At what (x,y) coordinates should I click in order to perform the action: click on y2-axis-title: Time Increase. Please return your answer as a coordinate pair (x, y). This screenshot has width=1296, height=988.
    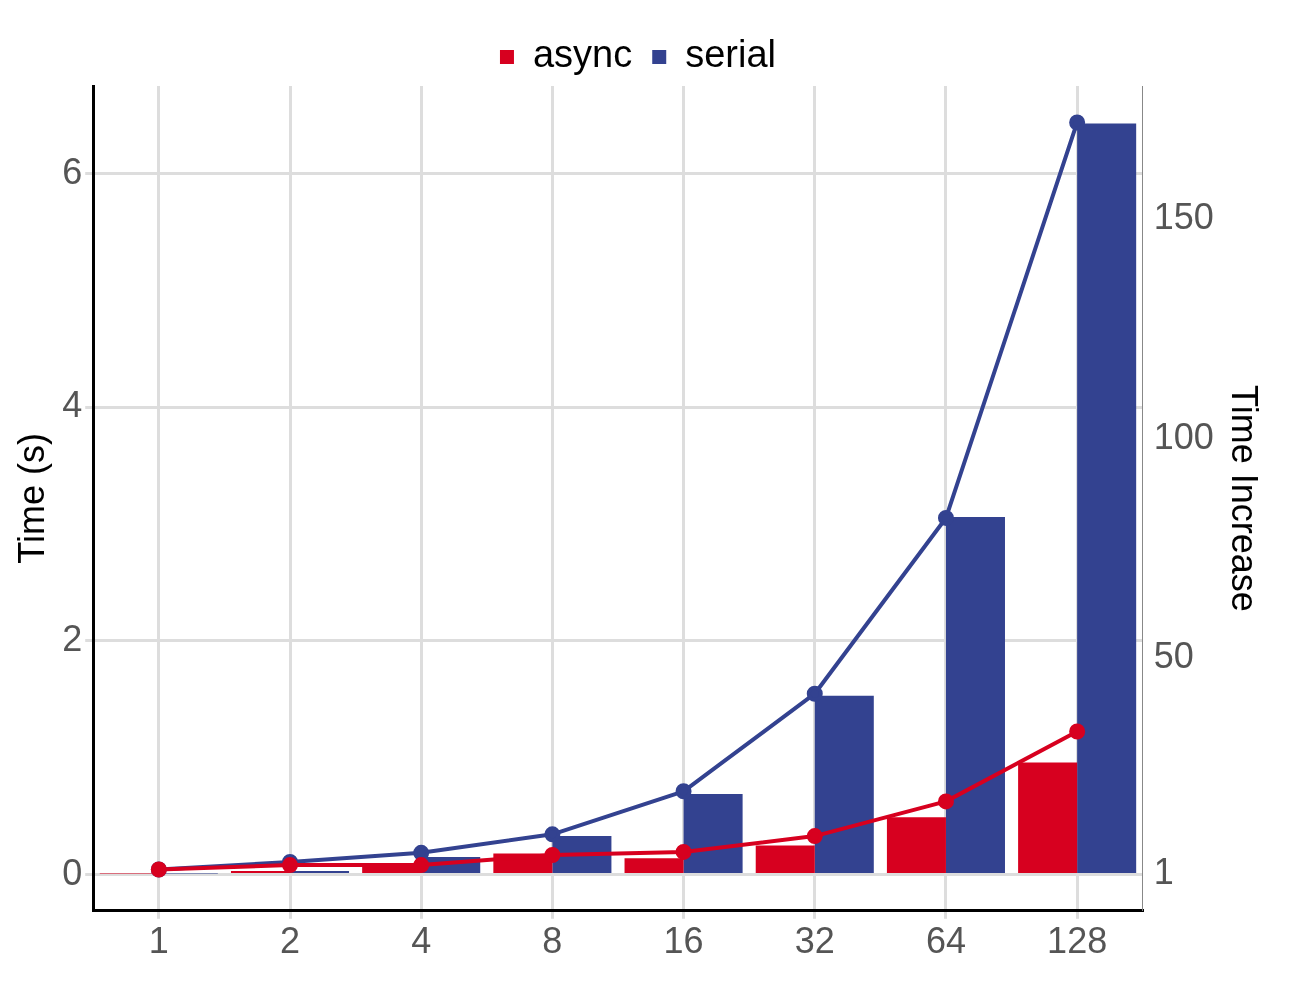
    Looking at the image, I should click on (1245, 498).